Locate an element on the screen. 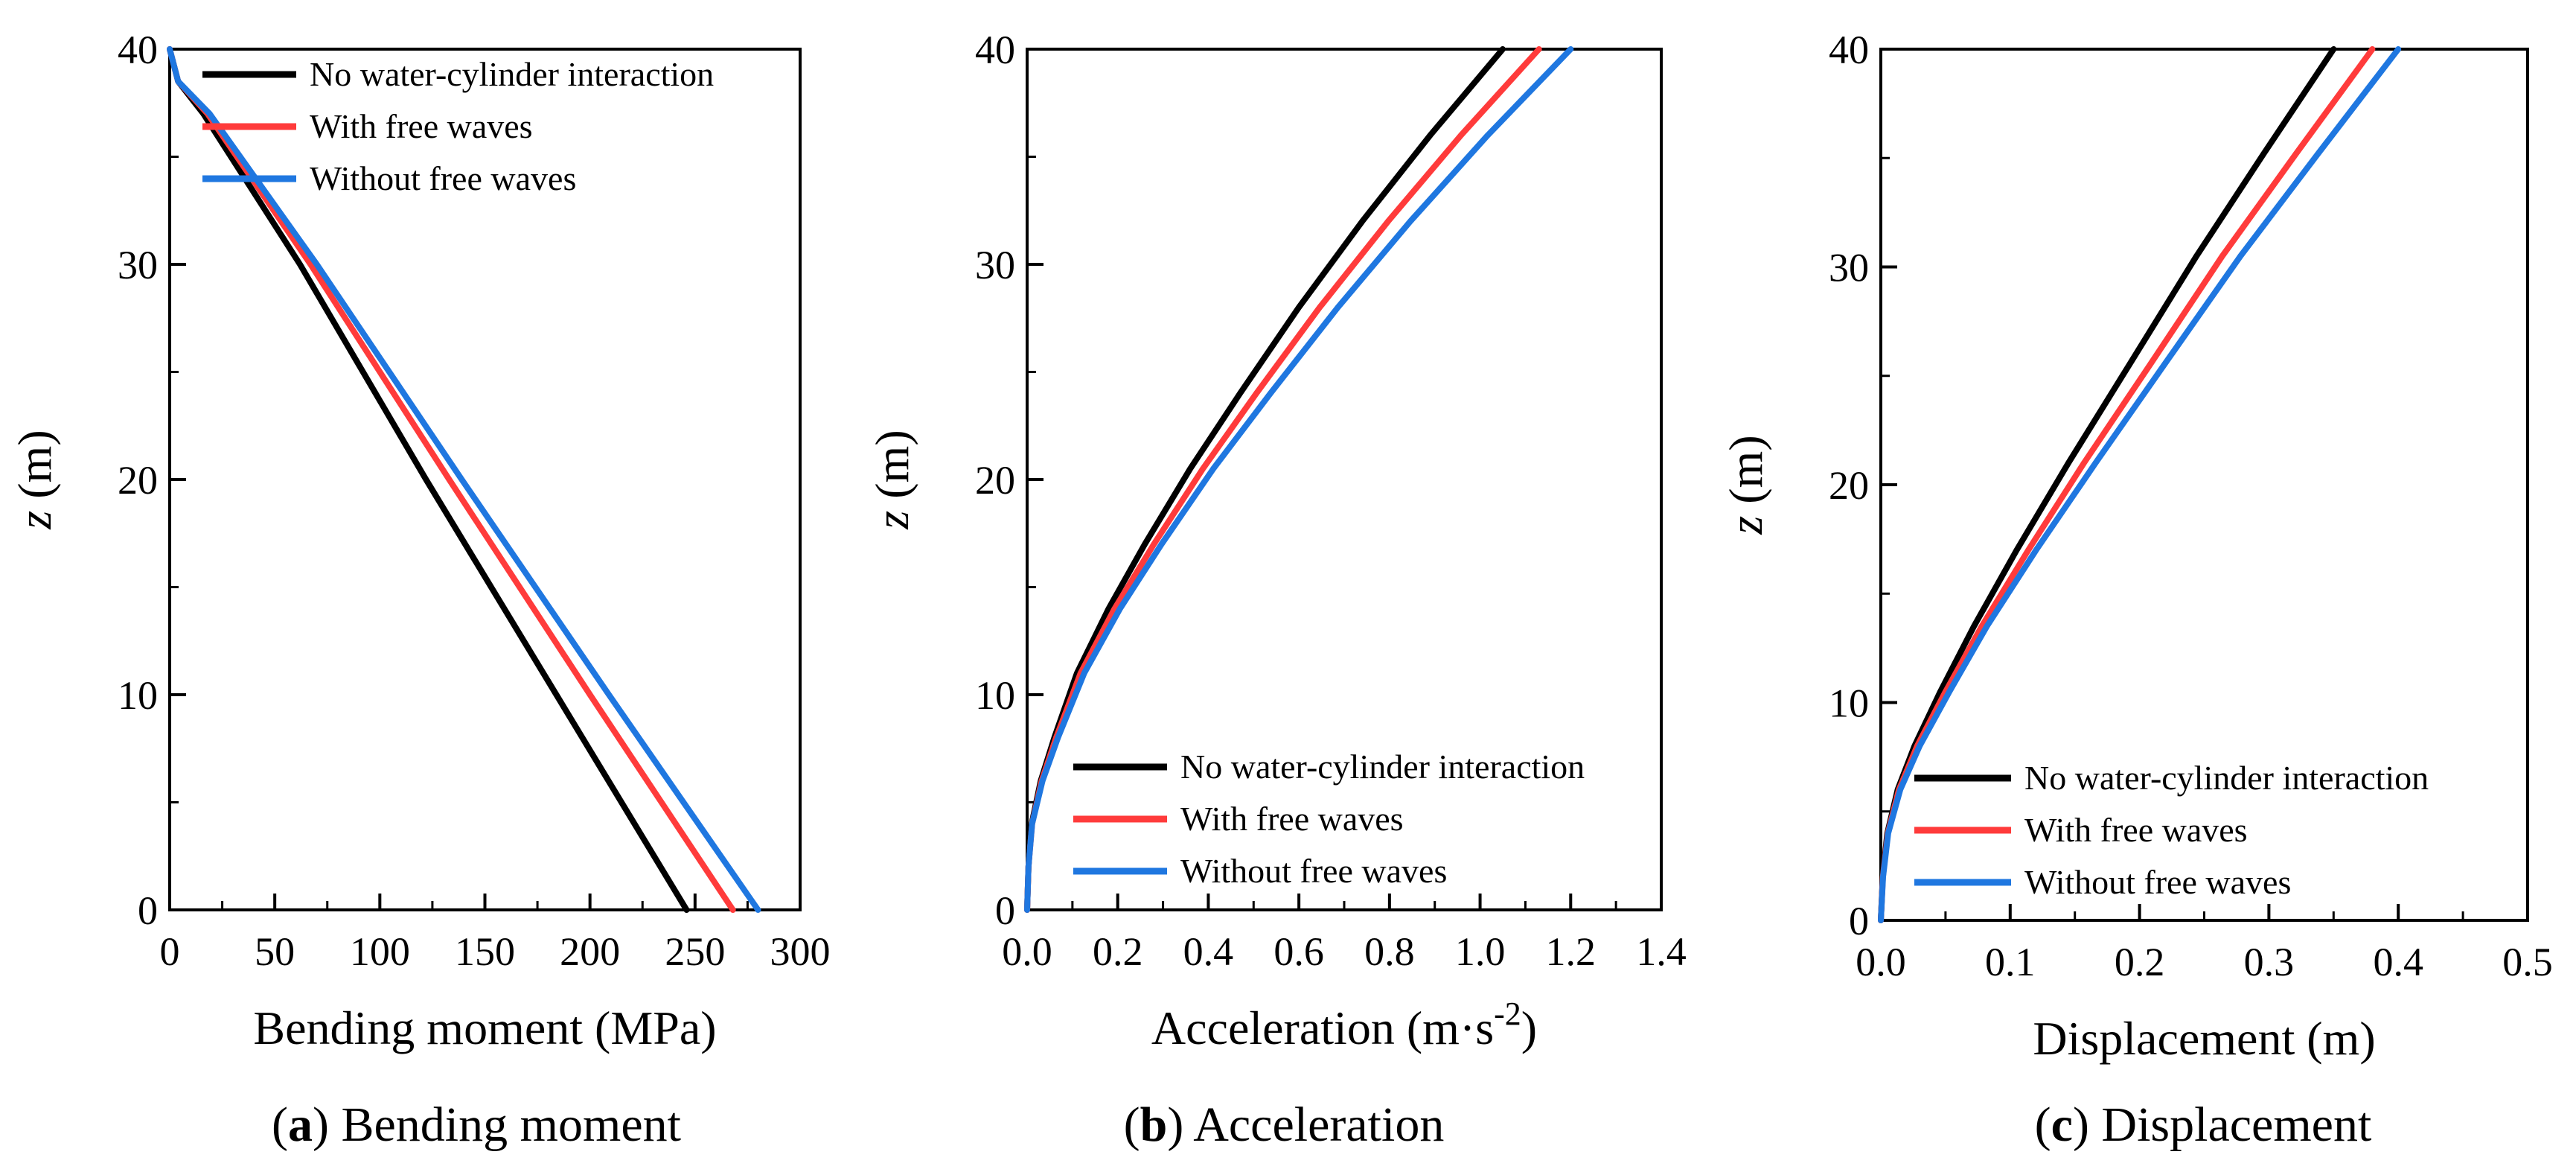  x-tick-label: 1.0 is located at coordinates (1481, 952).